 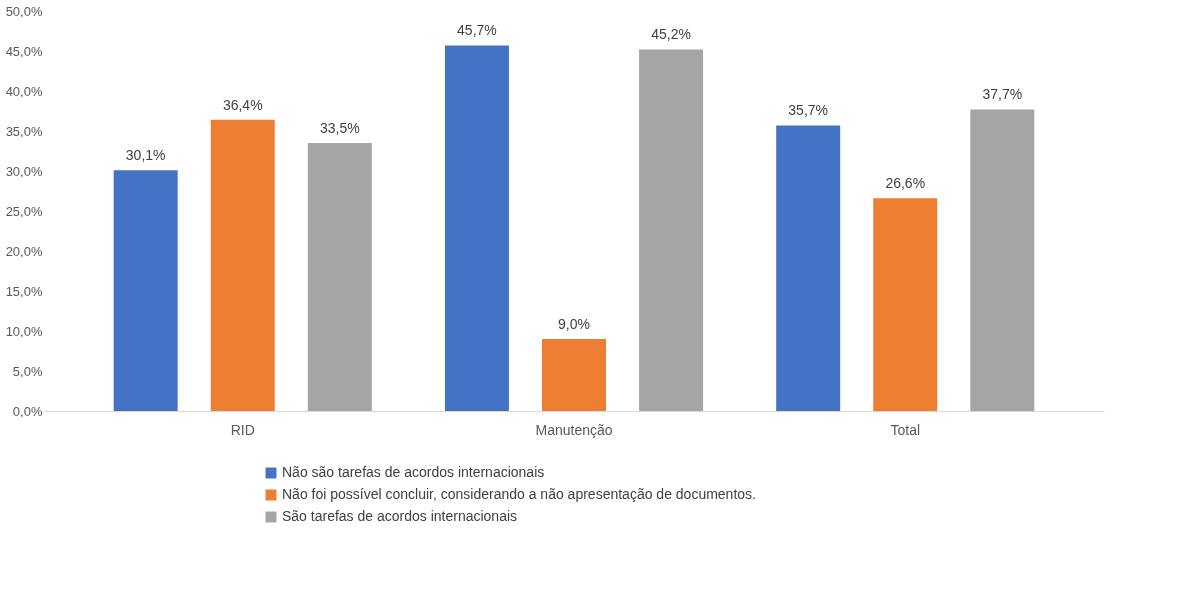 What do you see at coordinates (905, 183) in the screenshot?
I see `data-label: 26,6%` at bounding box center [905, 183].